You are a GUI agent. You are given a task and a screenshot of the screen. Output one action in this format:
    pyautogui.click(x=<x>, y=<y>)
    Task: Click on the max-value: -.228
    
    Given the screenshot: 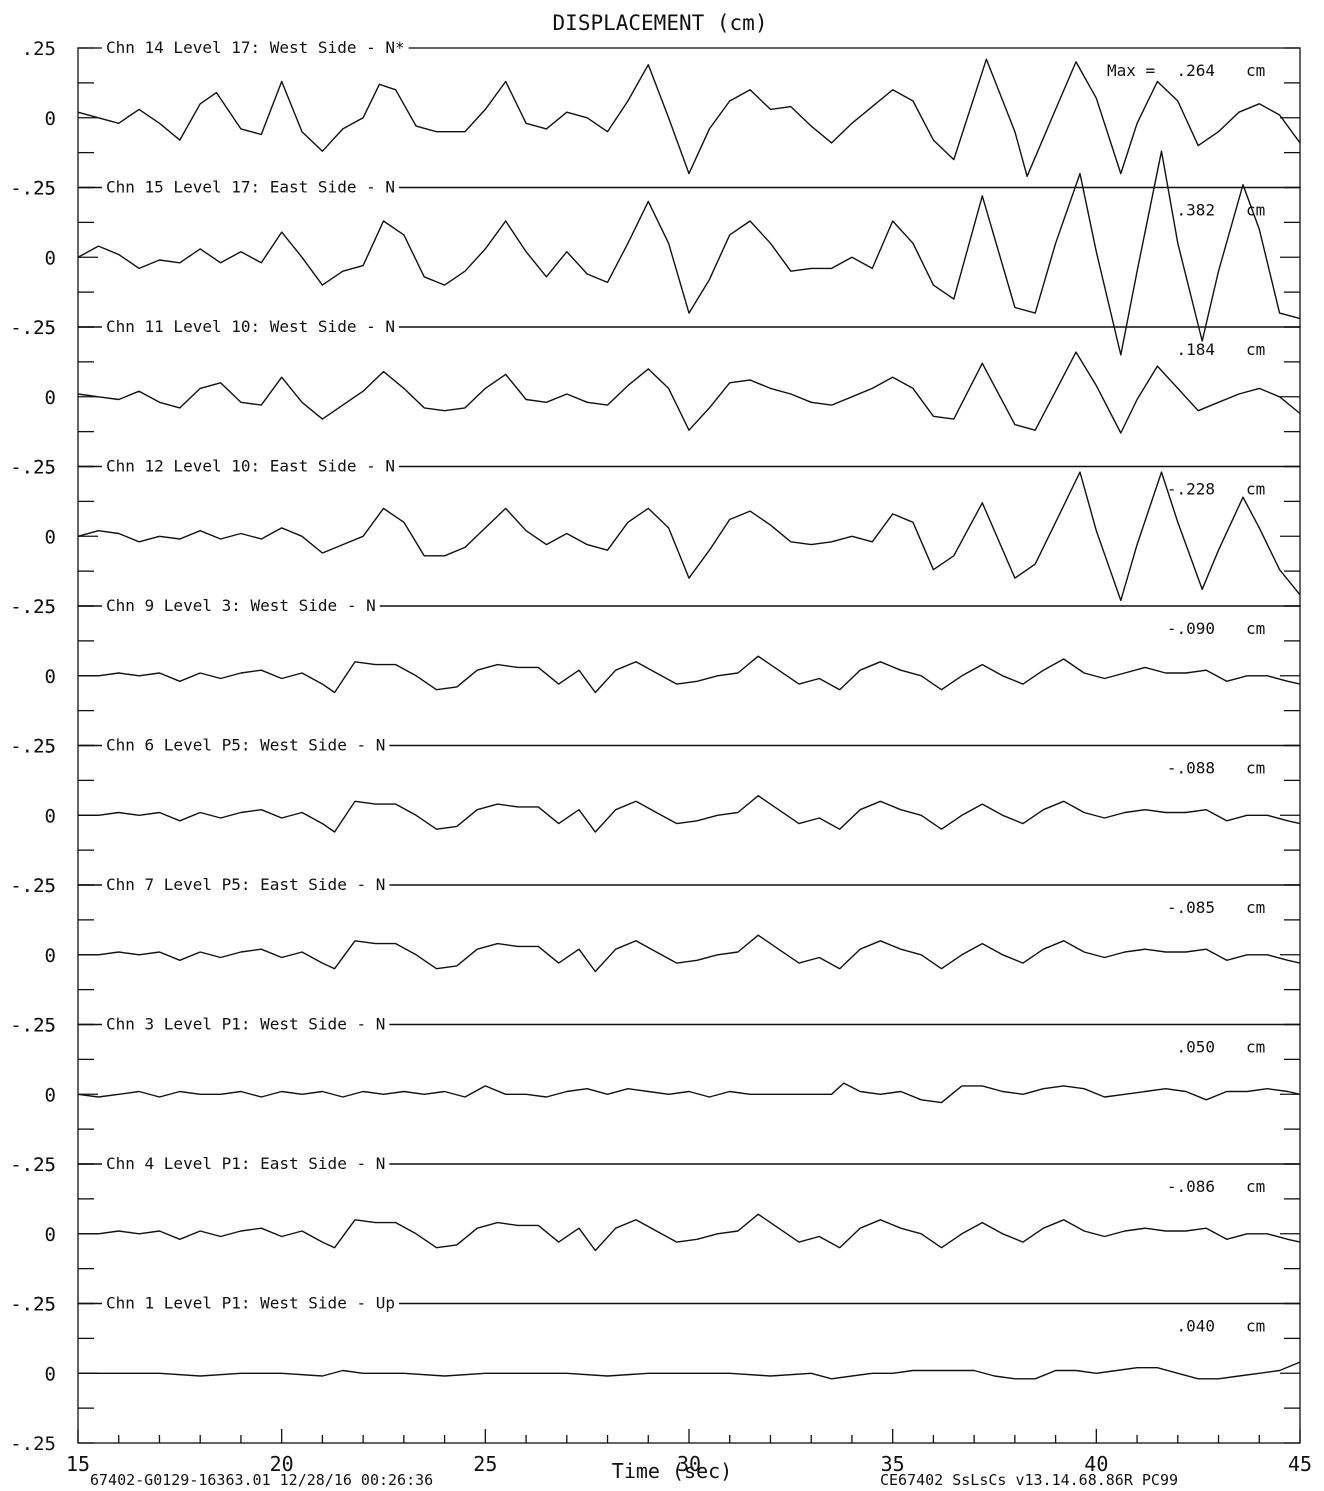 What is the action you would take?
    pyautogui.click(x=1191, y=489)
    